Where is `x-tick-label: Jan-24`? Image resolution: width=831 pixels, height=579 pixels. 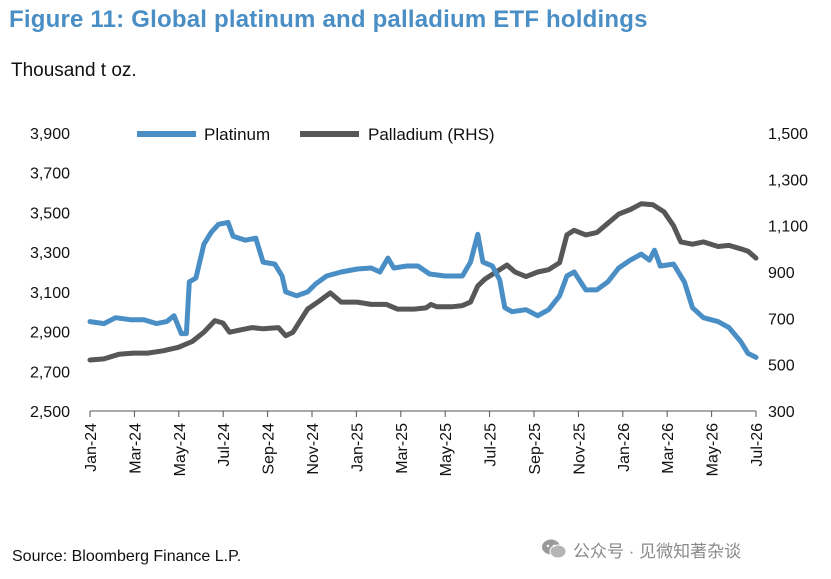
x-tick-label: Jan-24 is located at coordinates (91, 447).